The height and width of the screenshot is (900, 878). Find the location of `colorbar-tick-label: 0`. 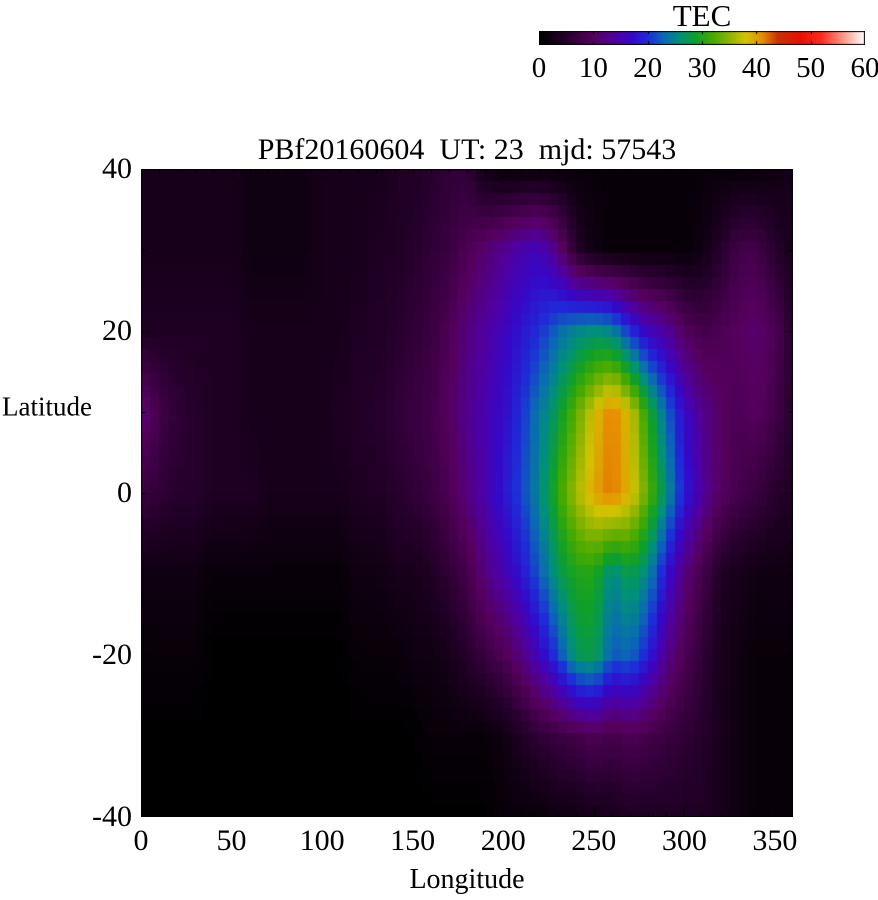

colorbar-tick-label: 0 is located at coordinates (539, 68).